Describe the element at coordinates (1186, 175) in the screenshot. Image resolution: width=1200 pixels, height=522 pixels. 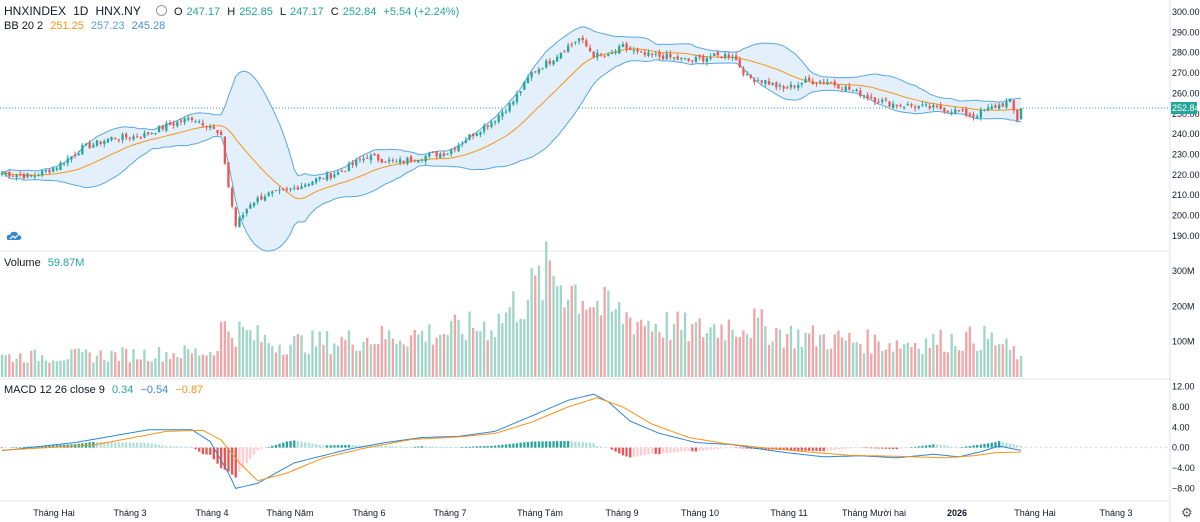
I see `price-tick-label: 220.00` at that location.